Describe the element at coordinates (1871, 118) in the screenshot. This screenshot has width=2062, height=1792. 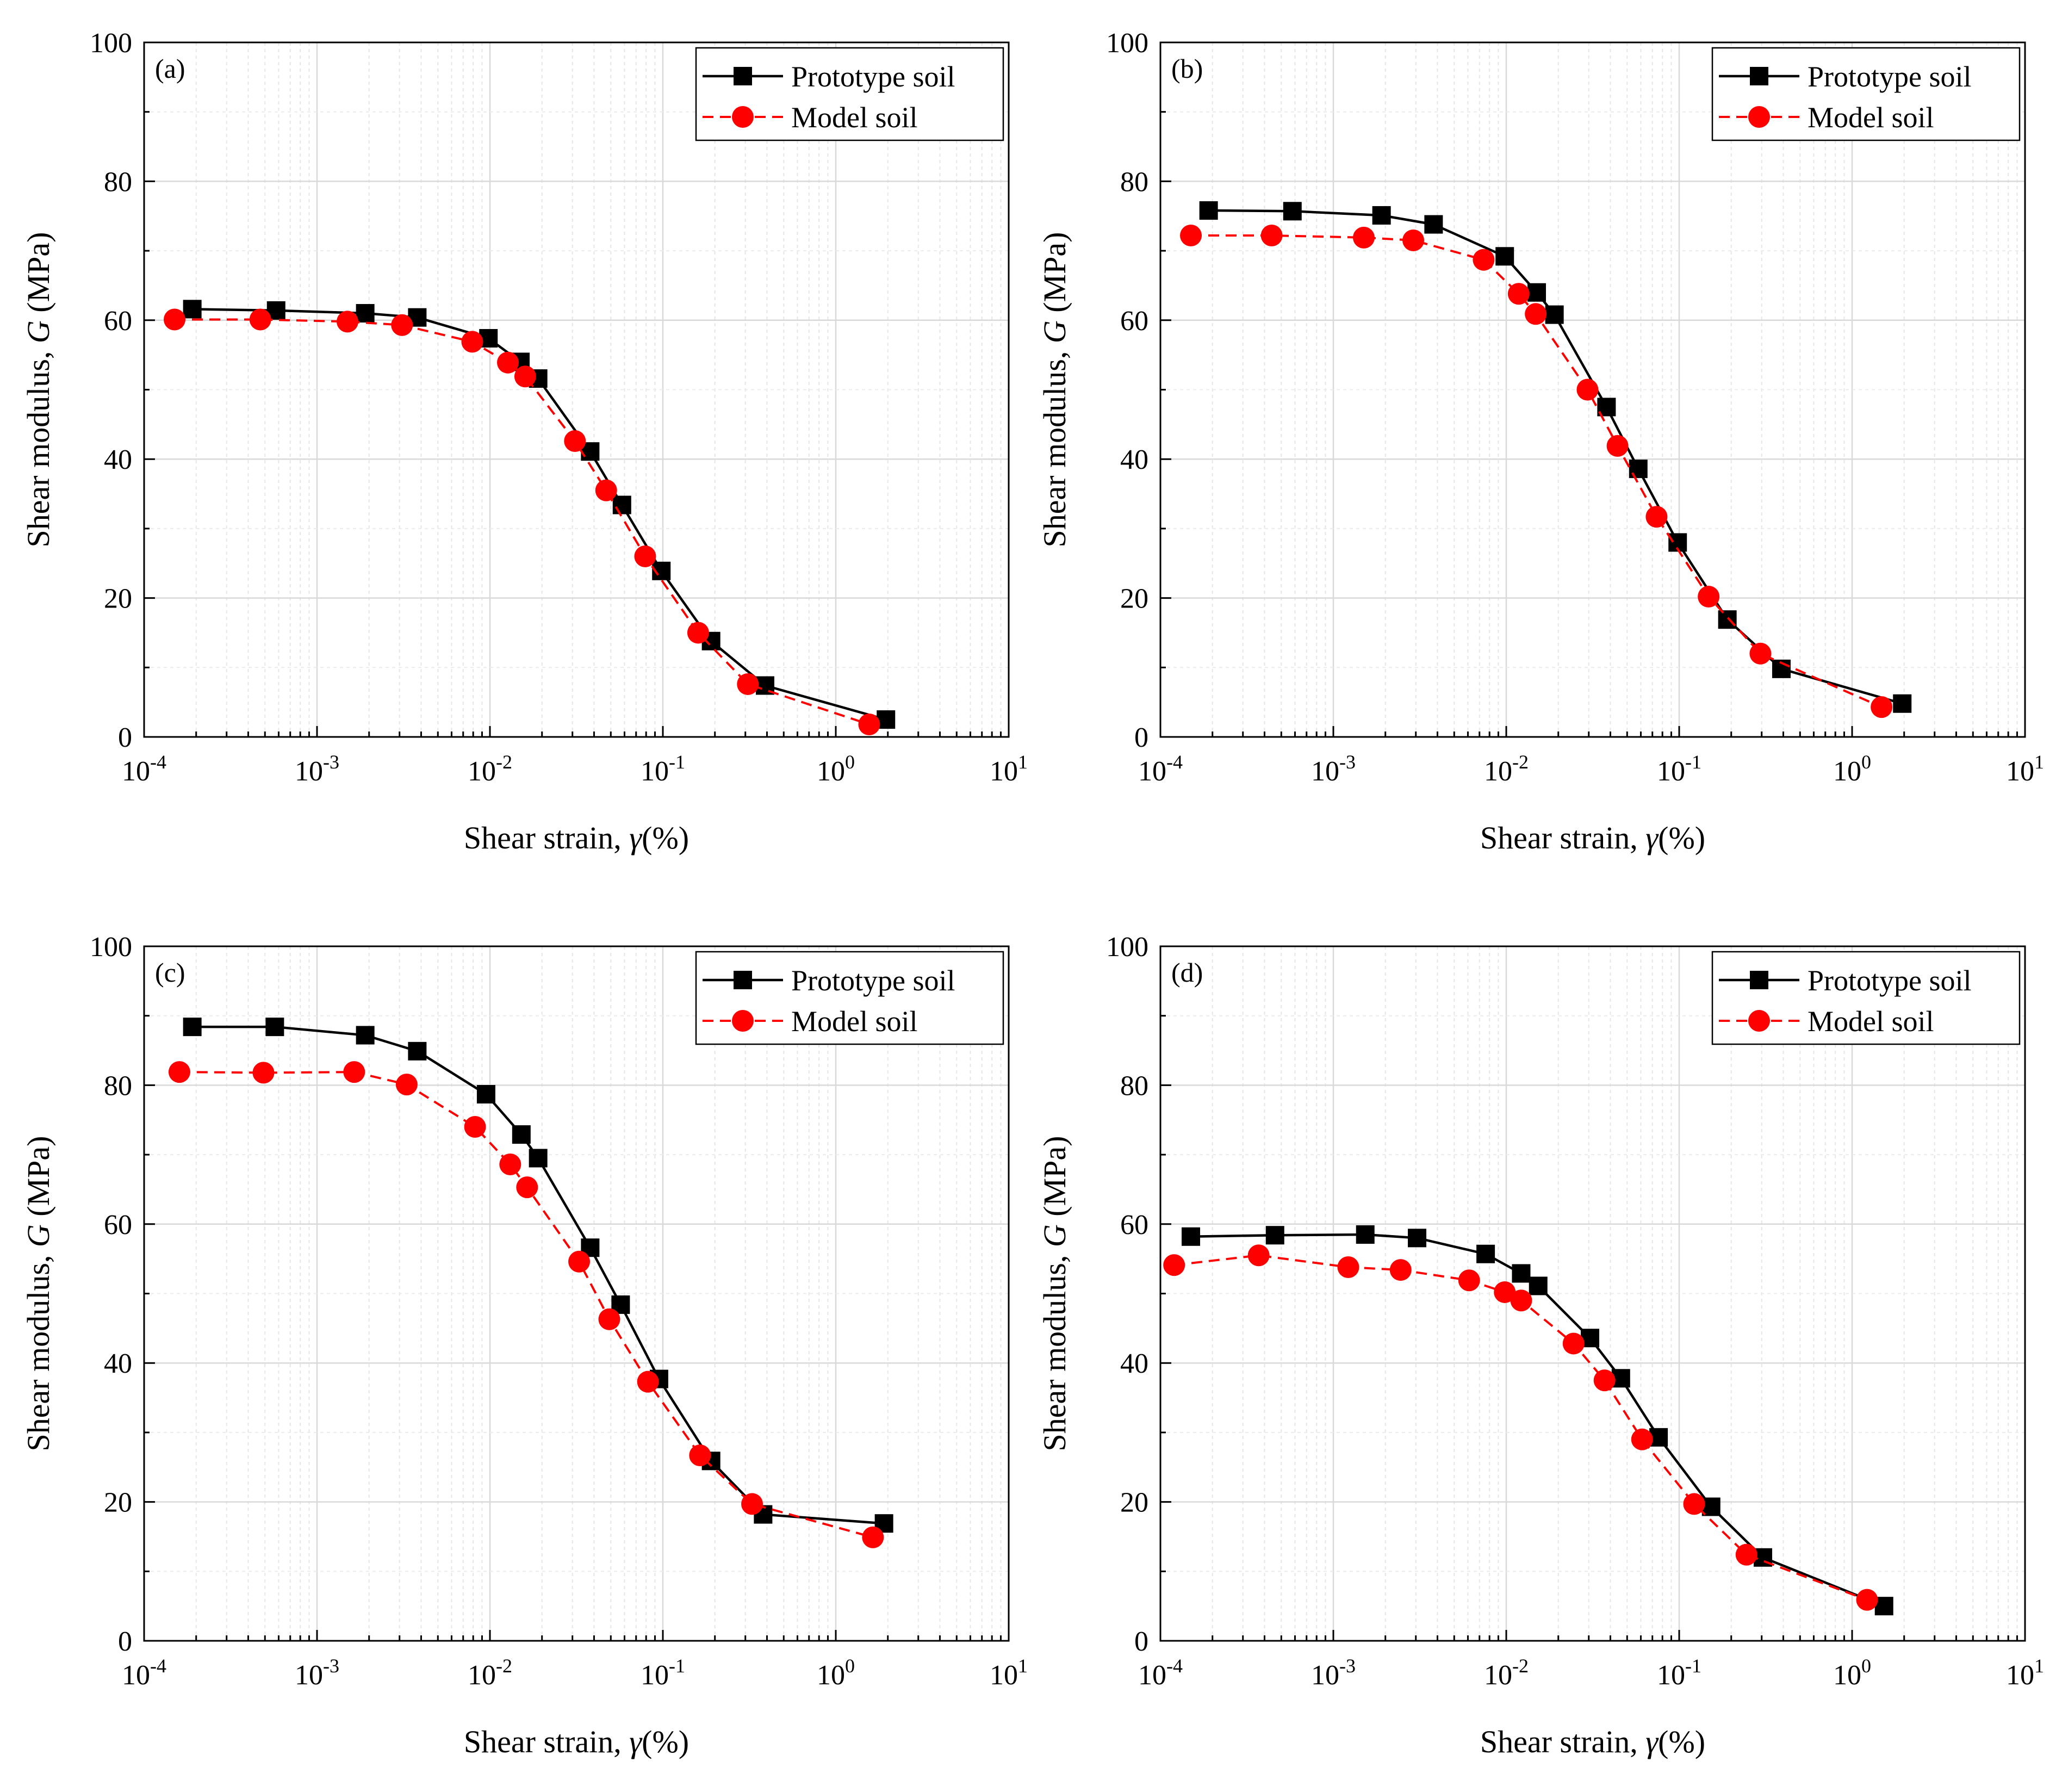
I see `legend-label-model: Model soil` at that location.